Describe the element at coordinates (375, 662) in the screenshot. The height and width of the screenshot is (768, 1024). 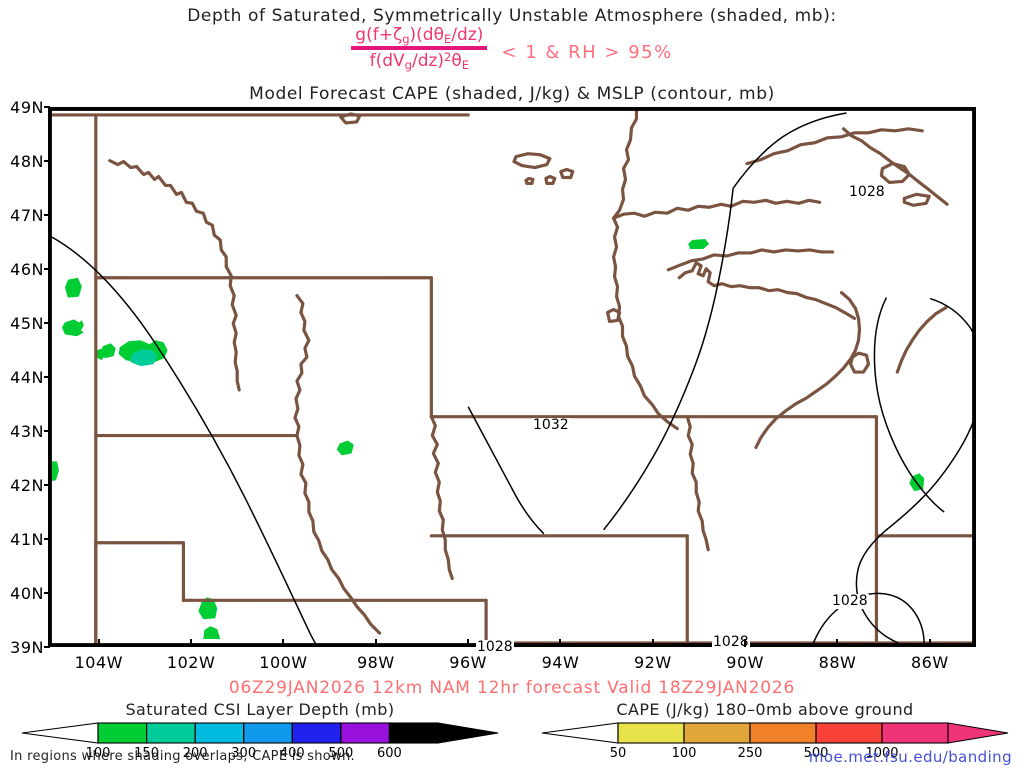
I see `lon-tick-label: 98W` at that location.